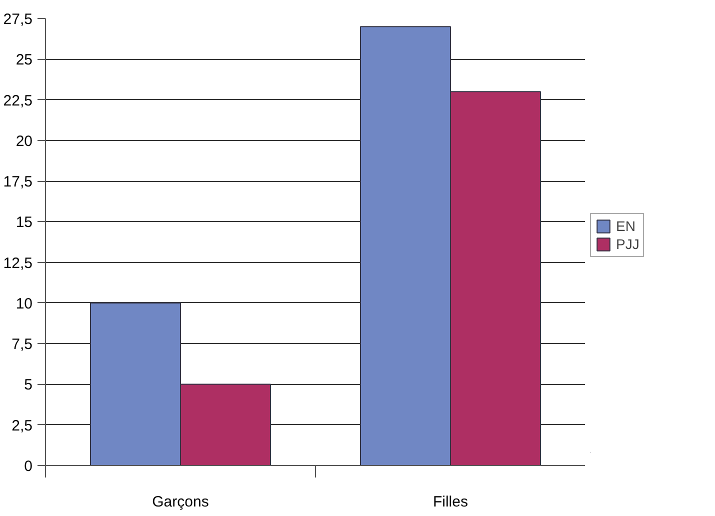 Image resolution: width=715 pixels, height=516 pixels. Describe the element at coordinates (24, 223) in the screenshot. I see `y-tick-label: 15` at that location.